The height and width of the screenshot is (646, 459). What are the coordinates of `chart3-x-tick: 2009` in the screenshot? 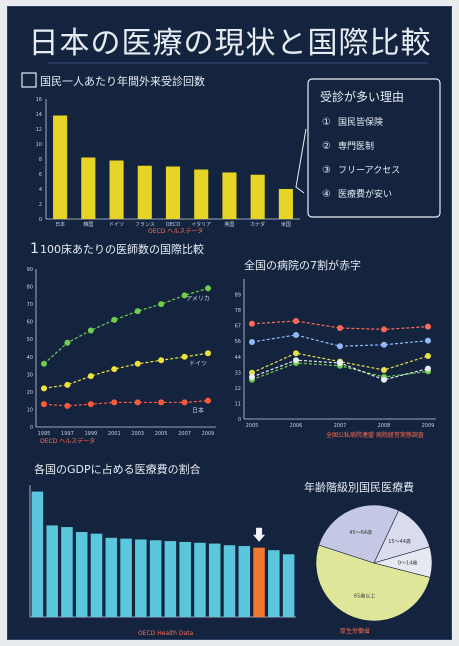 It's located at (428, 426).